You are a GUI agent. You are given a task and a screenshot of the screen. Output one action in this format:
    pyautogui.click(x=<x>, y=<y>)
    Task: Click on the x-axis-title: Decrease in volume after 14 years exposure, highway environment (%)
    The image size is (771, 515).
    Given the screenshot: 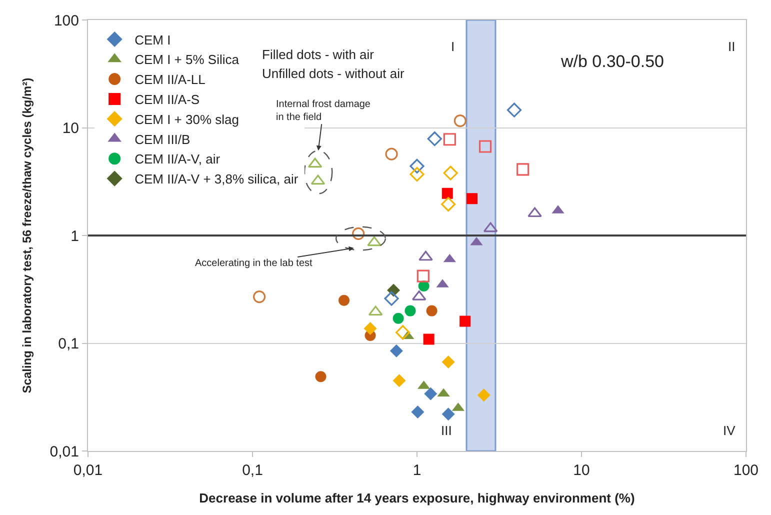 What is the action you would take?
    pyautogui.click(x=417, y=498)
    